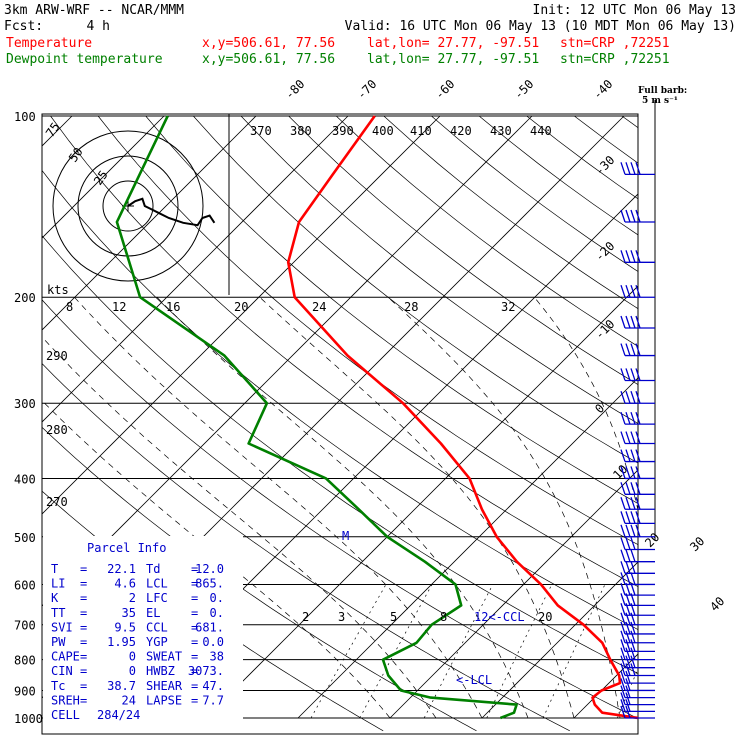  Describe the element at coordinates (209, 569) in the screenshot. I see `parcel-param-value: 12.0` at that location.